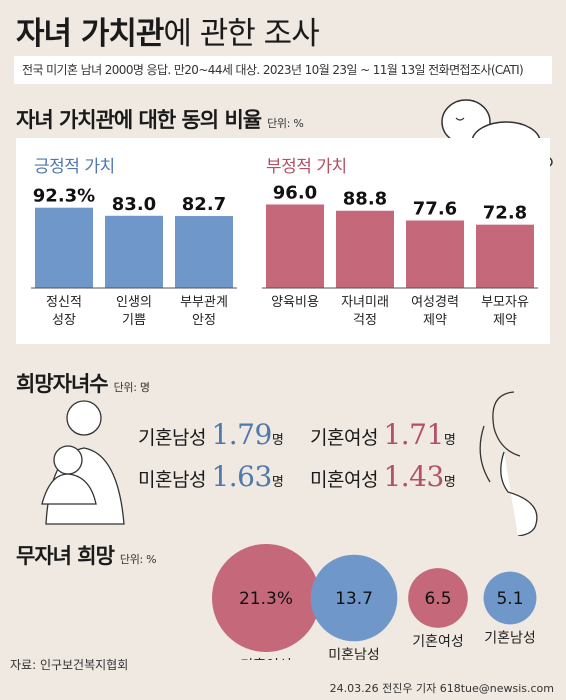 The image size is (566, 700). I want to click on bubble-value-label: 21.3%, so click(266, 599).